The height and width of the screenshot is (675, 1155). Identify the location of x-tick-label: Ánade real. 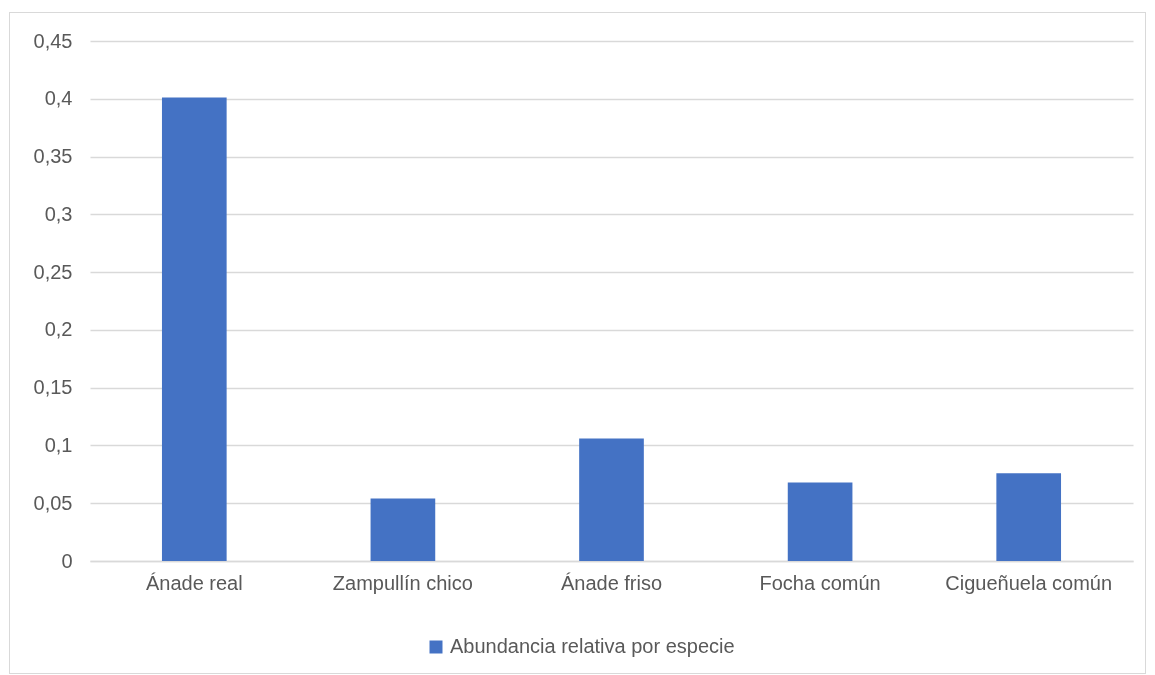
(194, 582).